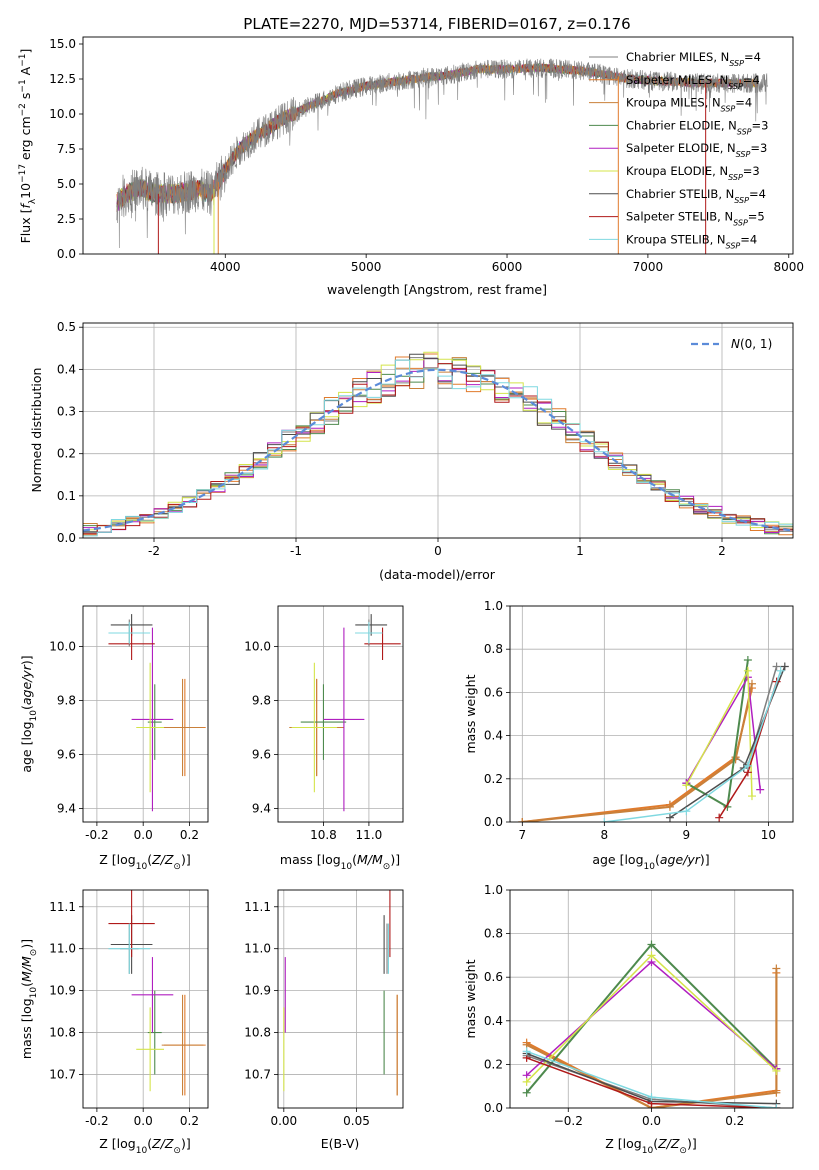  What do you see at coordinates (66, 184) in the screenshot?
I see `y-tick-label: 5.0` at bounding box center [66, 184].